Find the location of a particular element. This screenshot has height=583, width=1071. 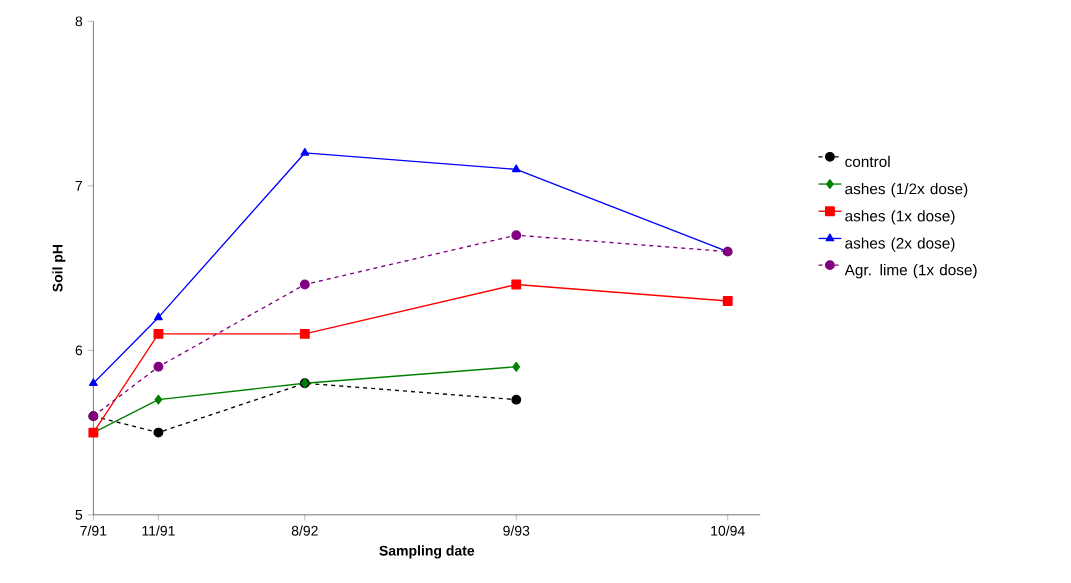

y-tick-label: 5 is located at coordinates (79, 515).